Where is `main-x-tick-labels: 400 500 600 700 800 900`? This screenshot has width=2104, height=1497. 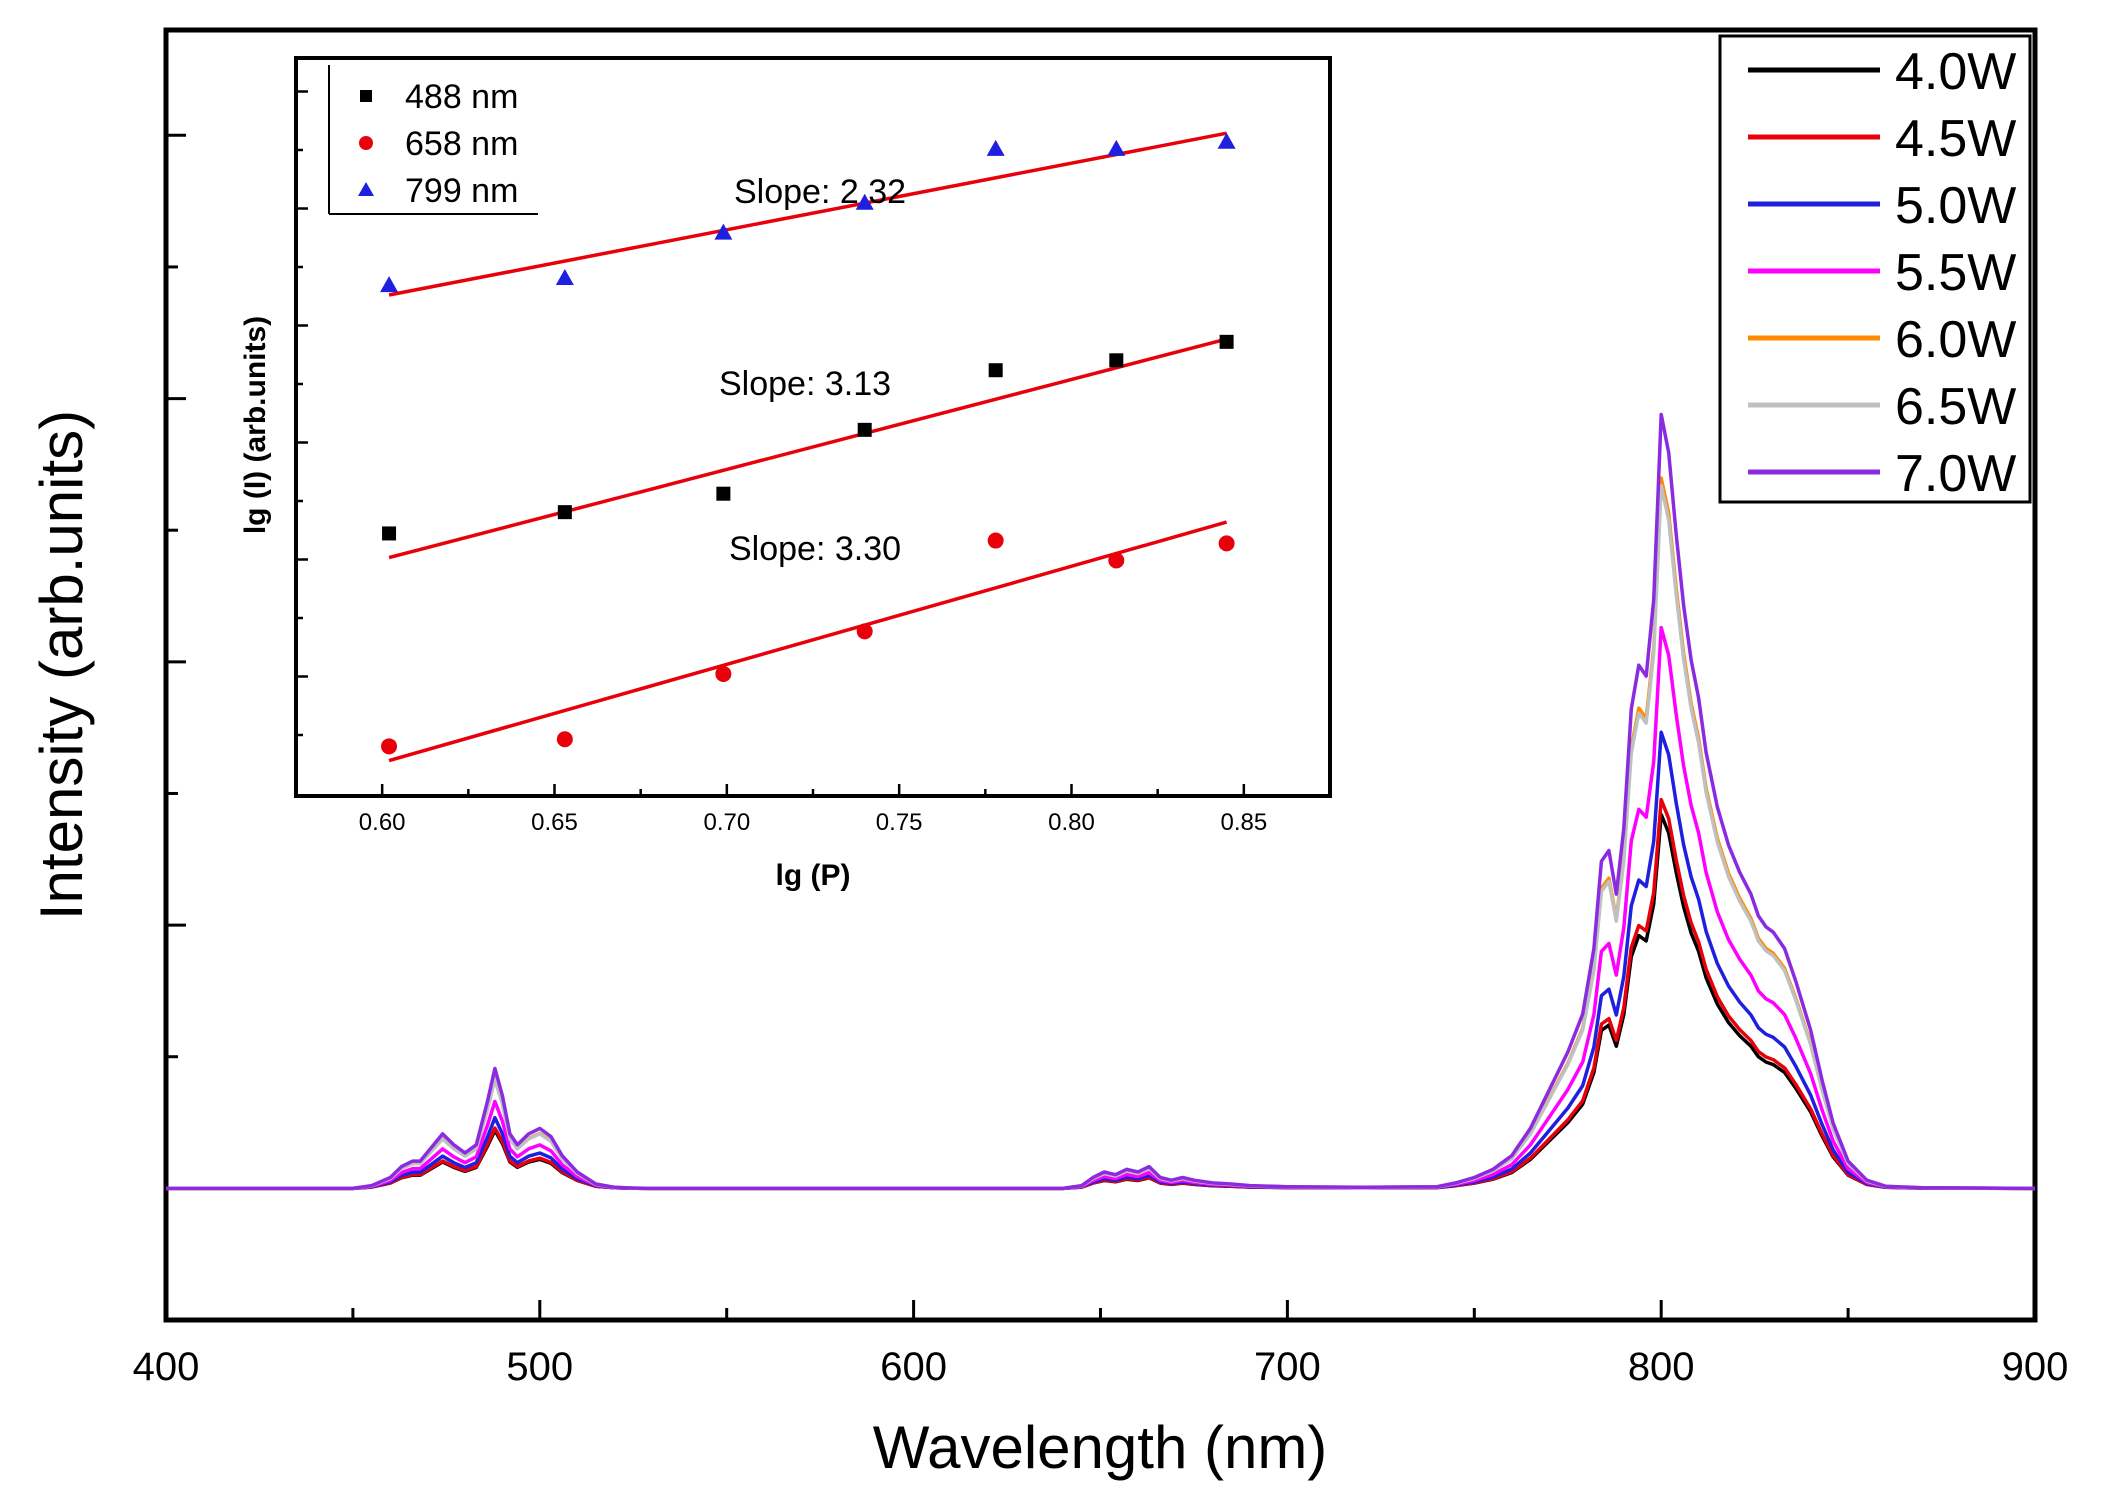
main-x-tick-labels: 400 500 600 700 800 900 is located at coordinates (1101, 1367).